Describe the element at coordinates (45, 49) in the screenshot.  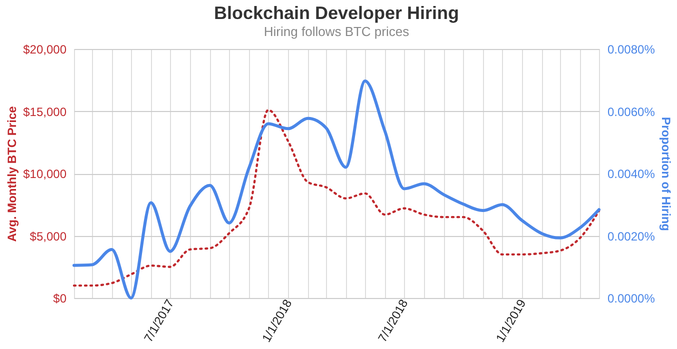
I see `y-tick-label: $20,000` at that location.